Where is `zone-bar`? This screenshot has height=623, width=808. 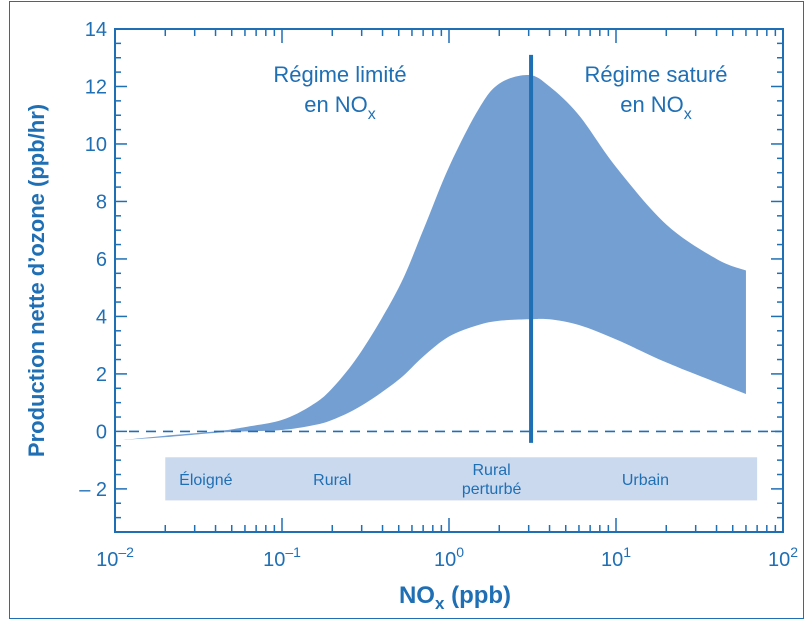
zone-bar is located at coordinates (461, 479).